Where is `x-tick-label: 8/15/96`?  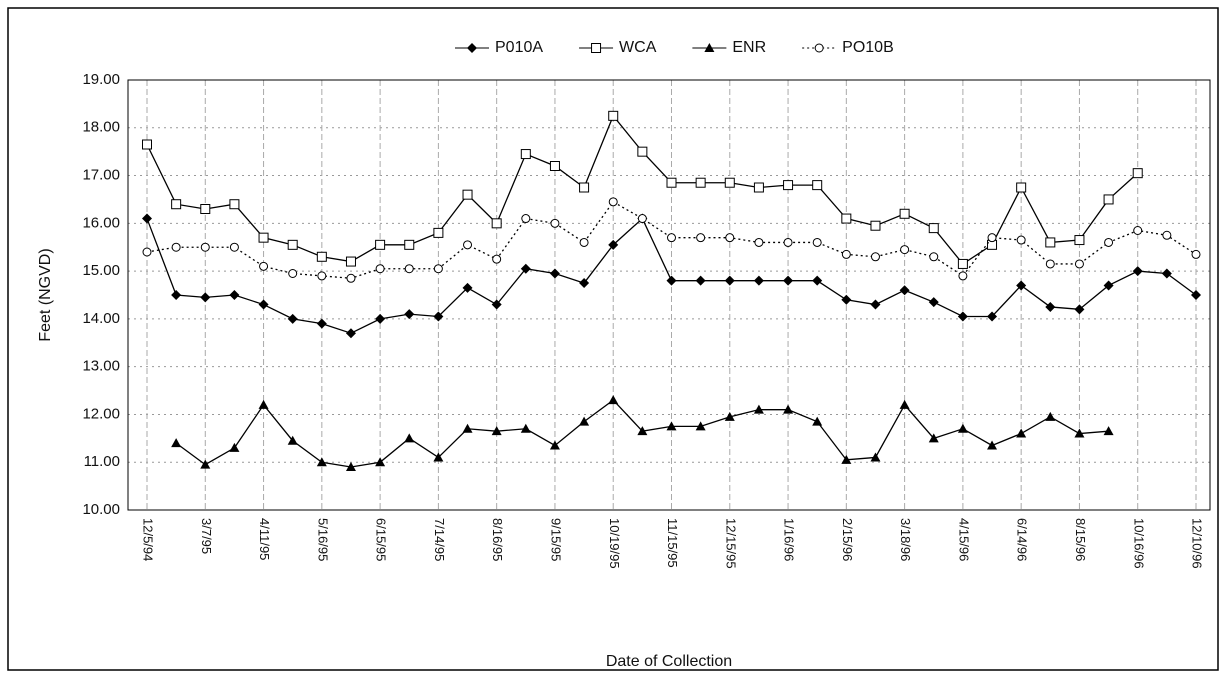 x-tick-label: 8/15/96 is located at coordinates (1080, 539).